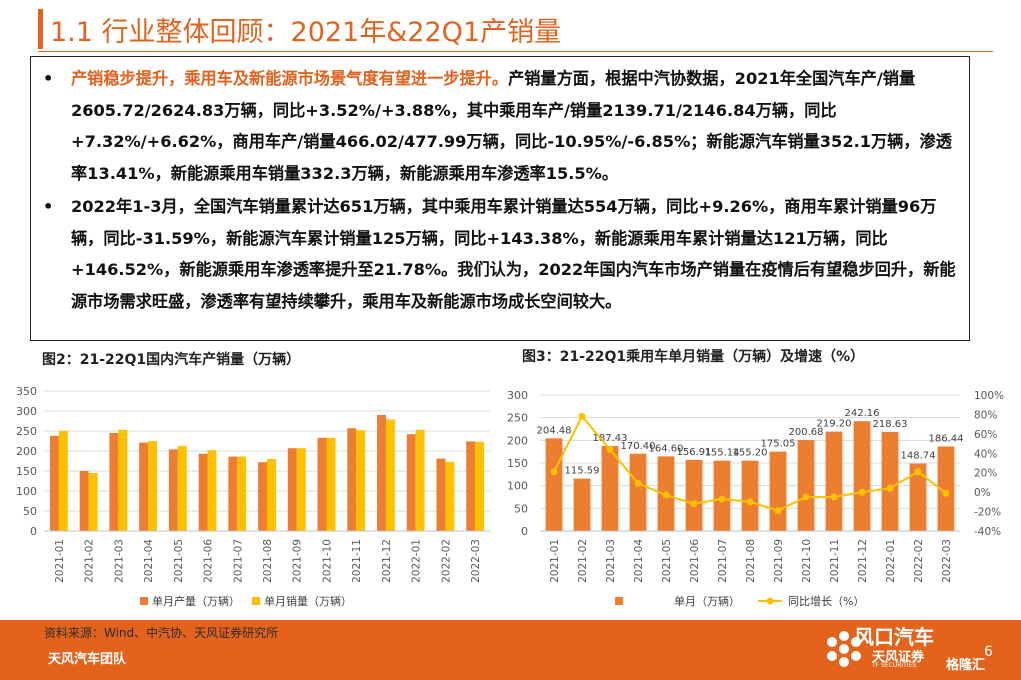 The height and width of the screenshot is (680, 1021). Describe the element at coordinates (40, 29) in the screenshot. I see `title-accent-bar` at that location.